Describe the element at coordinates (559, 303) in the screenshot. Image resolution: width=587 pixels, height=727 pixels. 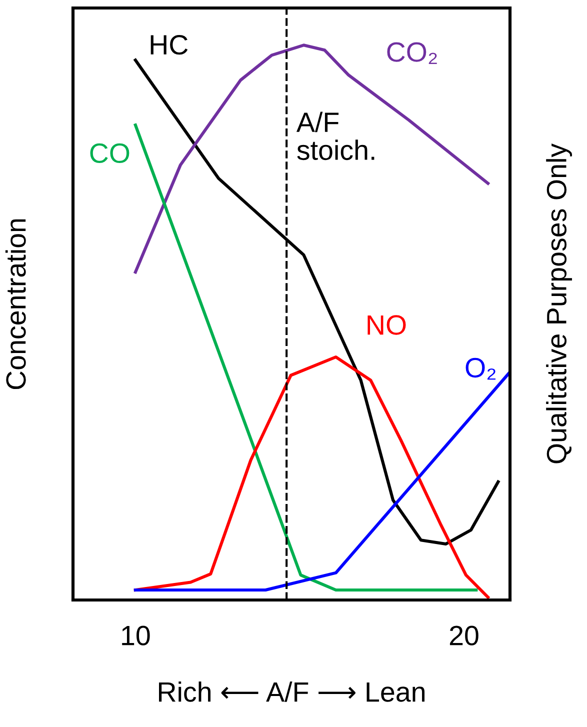
I see `text: Qualitative Purposes Only` at that location.